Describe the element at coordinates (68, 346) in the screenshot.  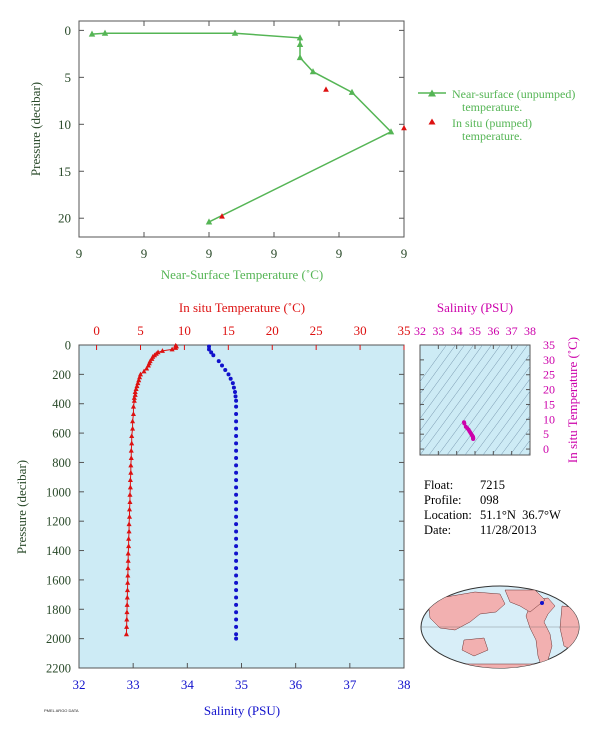
I see `profile-pressure-tick-label: 0` at that location.